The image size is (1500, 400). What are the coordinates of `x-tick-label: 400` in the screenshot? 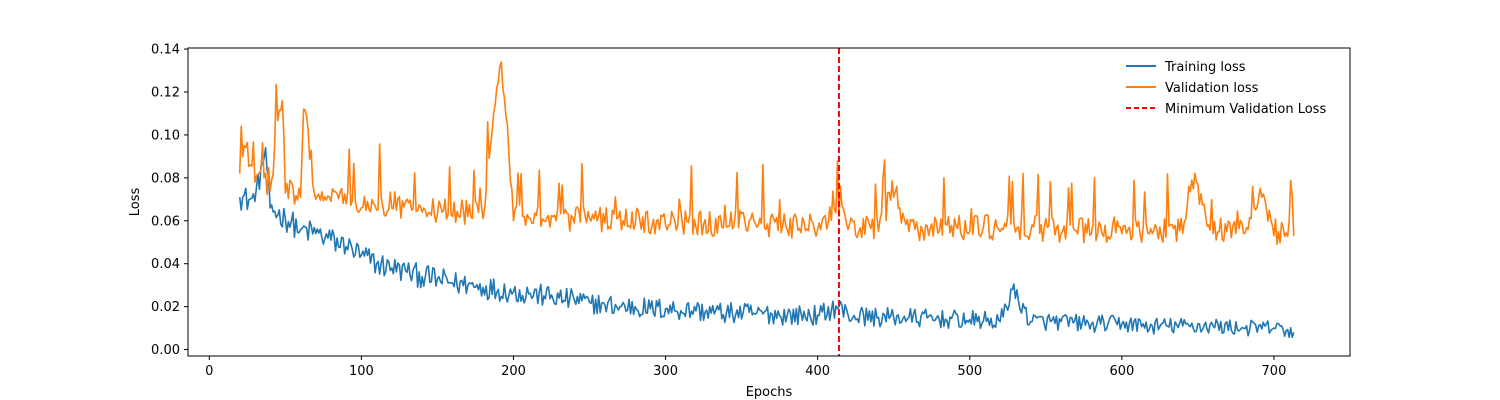 It's located at (817, 371).